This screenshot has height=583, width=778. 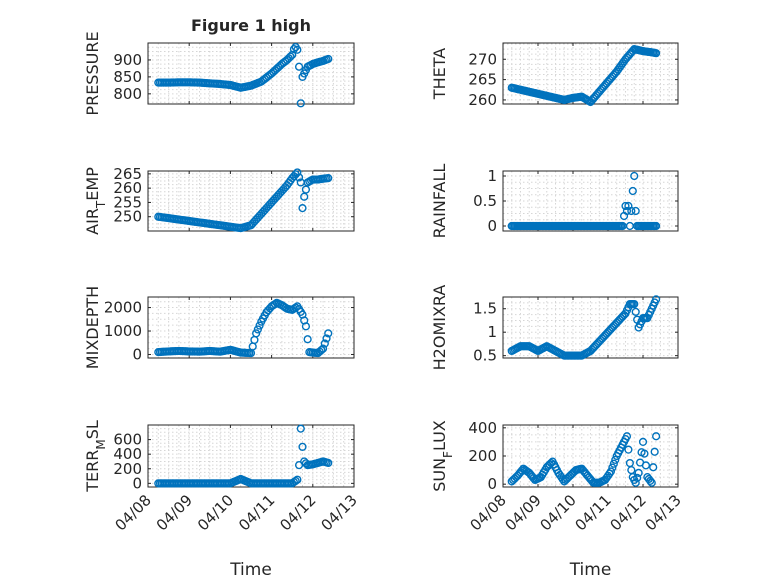 I want to click on figure-title: Figure 1 high, so click(x=251, y=25).